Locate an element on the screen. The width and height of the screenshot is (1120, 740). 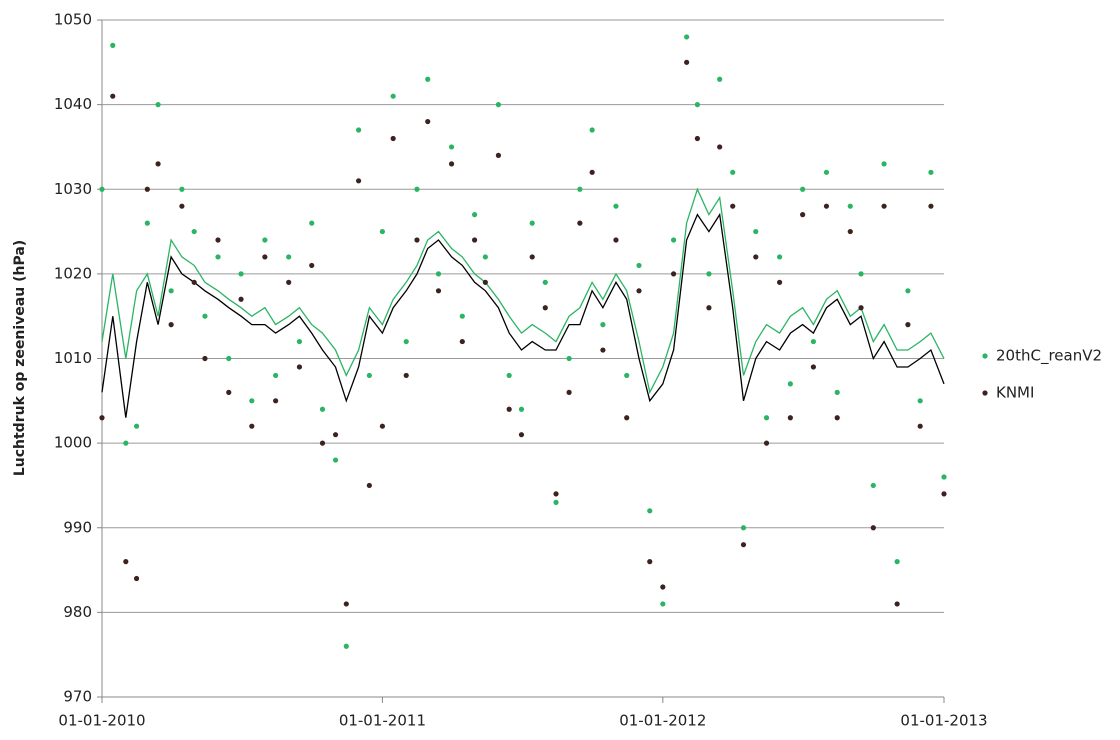
y-axis-label: Luchtdruk op zeeniveau (hPa) is located at coordinates (20, 358).